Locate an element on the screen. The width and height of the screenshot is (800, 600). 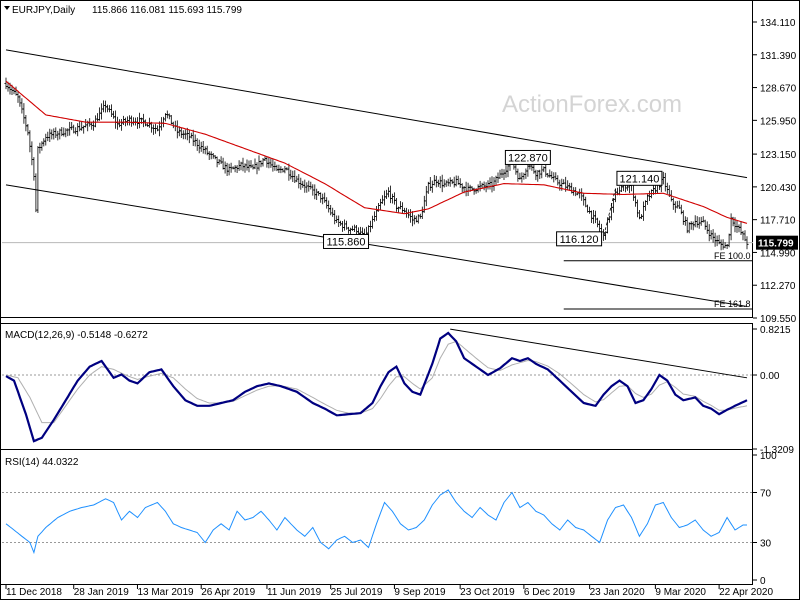
rsi-axis-label: 70 is located at coordinates (766, 494).